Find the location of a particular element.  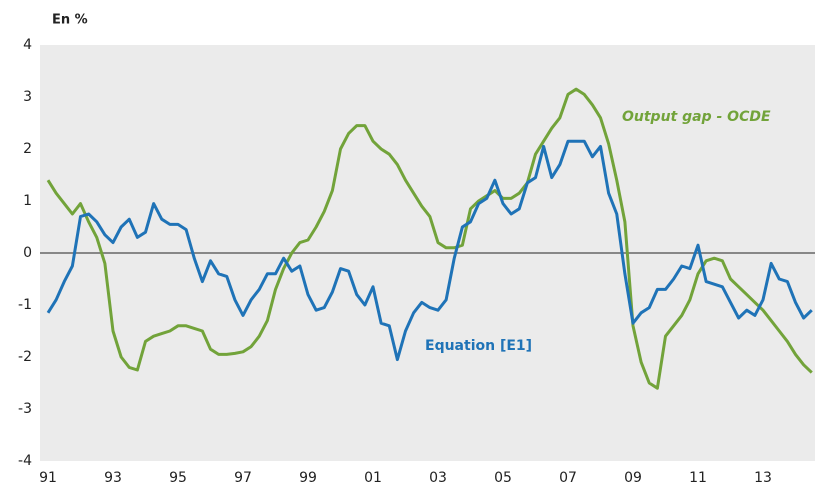

x-tick-label: 09 is located at coordinates (633, 478).